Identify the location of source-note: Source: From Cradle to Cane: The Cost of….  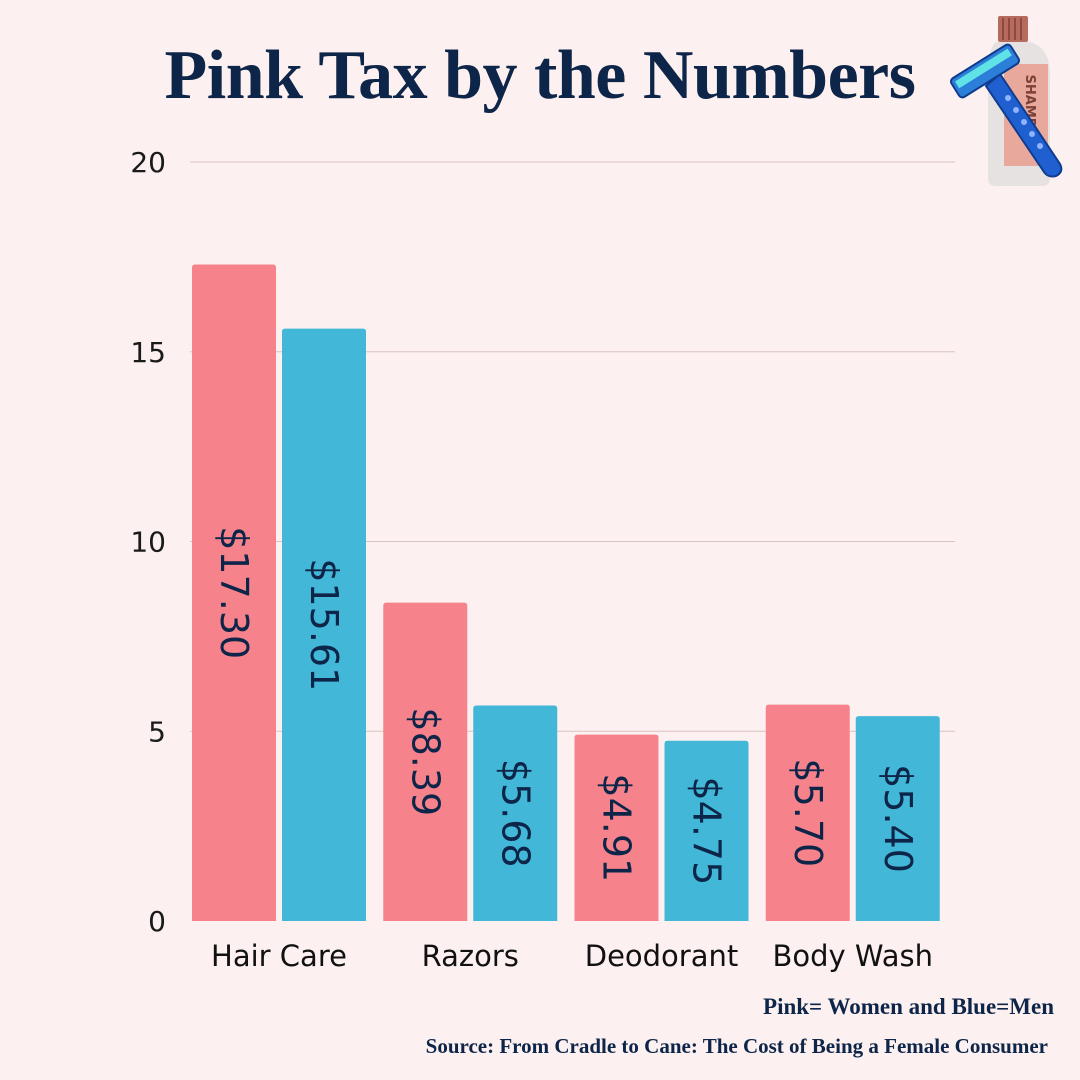
(736, 1046).